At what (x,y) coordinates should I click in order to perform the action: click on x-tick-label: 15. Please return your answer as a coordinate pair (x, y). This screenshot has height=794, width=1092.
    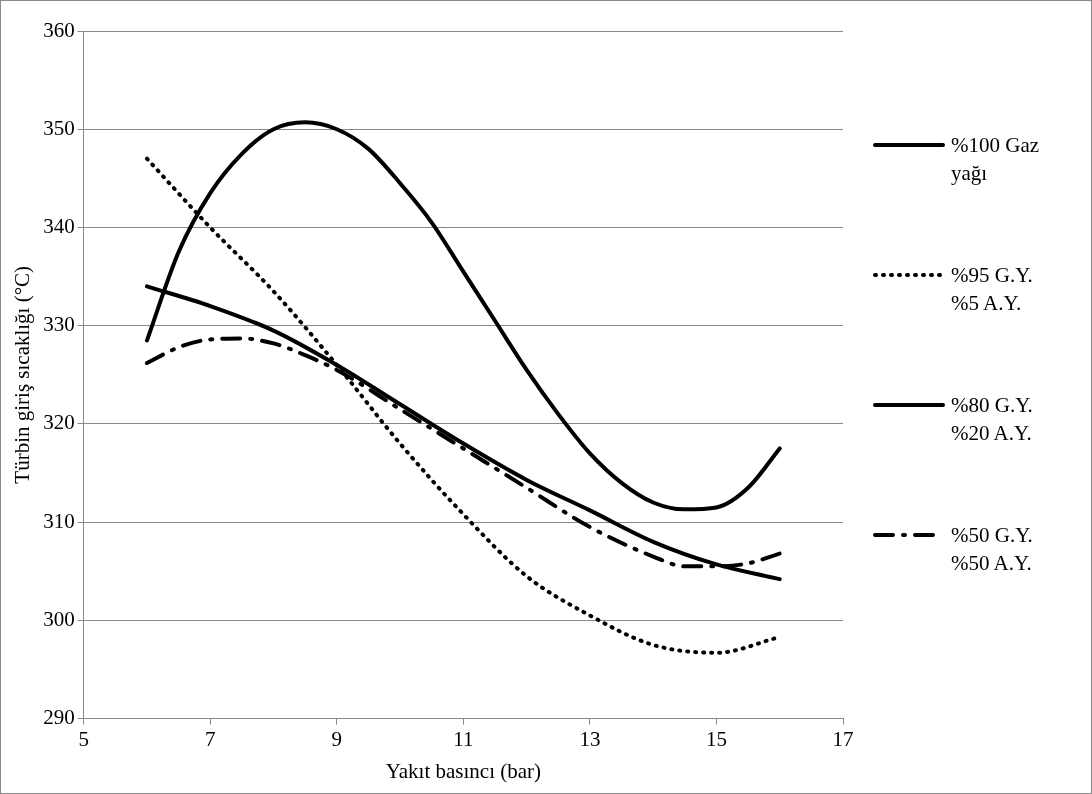
    Looking at the image, I should click on (716, 738).